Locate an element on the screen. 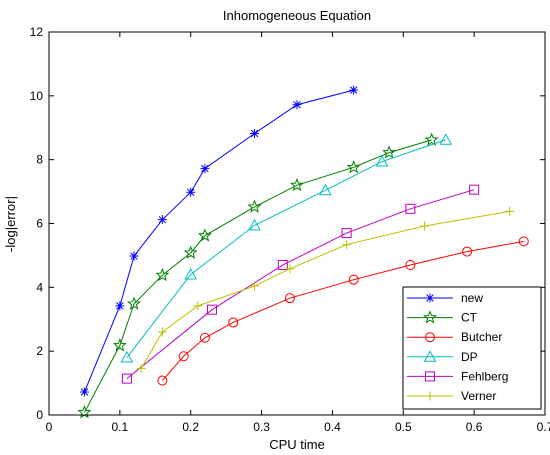 This screenshot has height=455, width=550. legend-box is located at coordinates (472, 348).